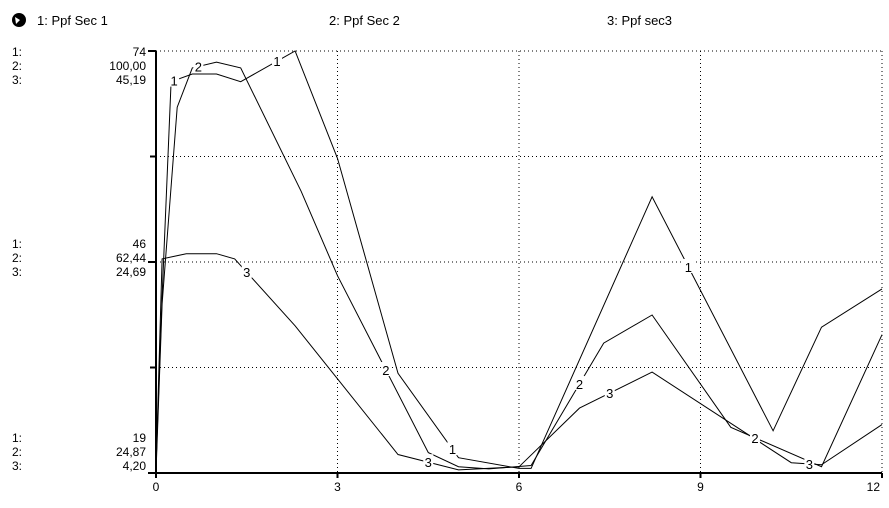 This screenshot has height=508, width=889. I want to click on y-tick-marks, so click(152, 262).